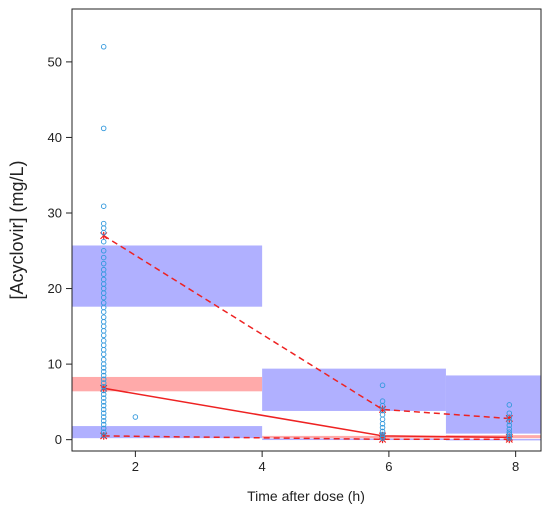 This screenshot has width=547, height=507. Describe the element at coordinates (388, 466) in the screenshot. I see `x-tick-label: 6` at that location.